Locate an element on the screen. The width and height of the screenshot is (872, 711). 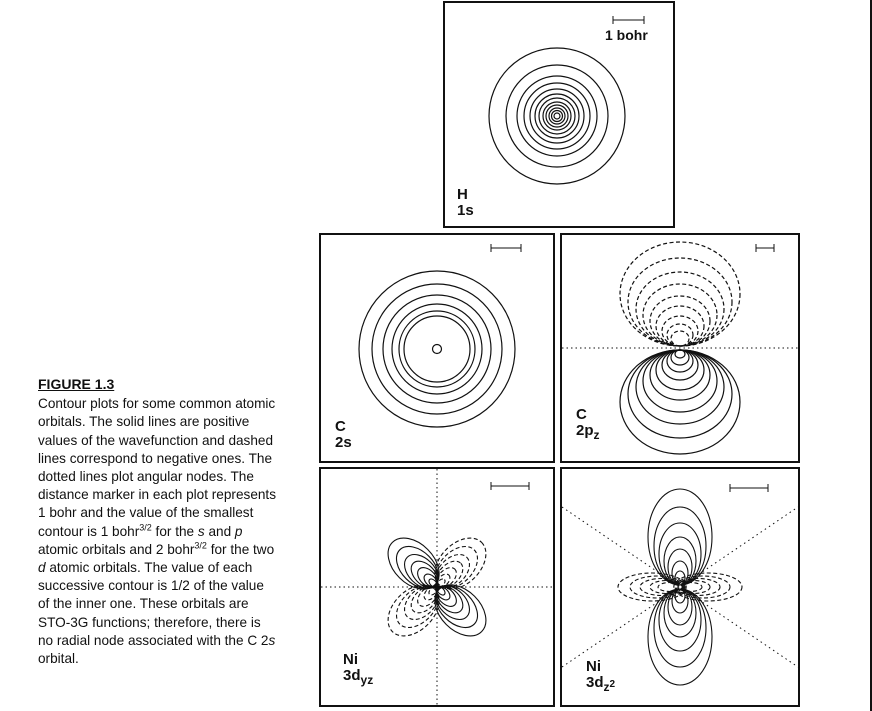
plot-ni-3dyz is located at coordinates (437, 587).